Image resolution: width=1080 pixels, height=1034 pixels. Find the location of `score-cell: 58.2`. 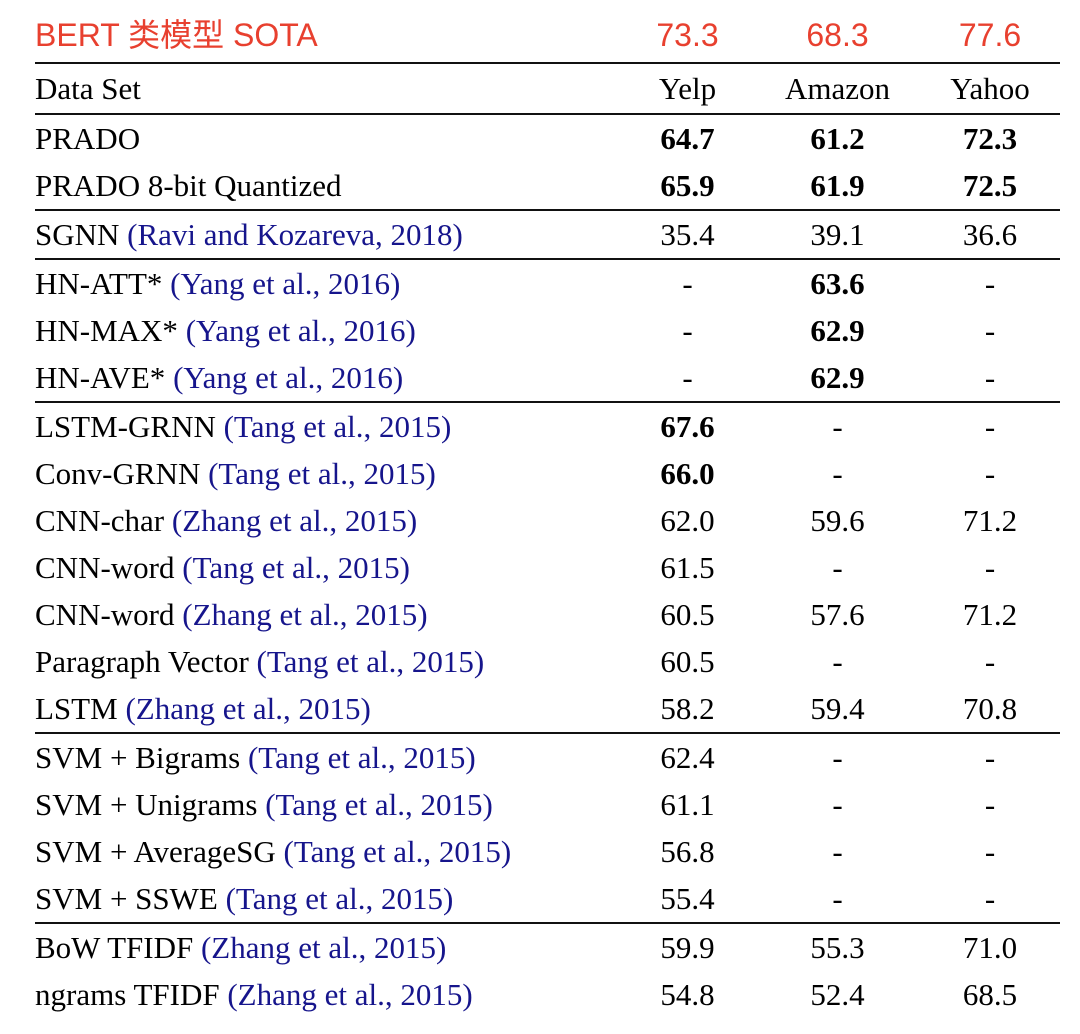

score-cell: 58.2 is located at coordinates (687, 708).